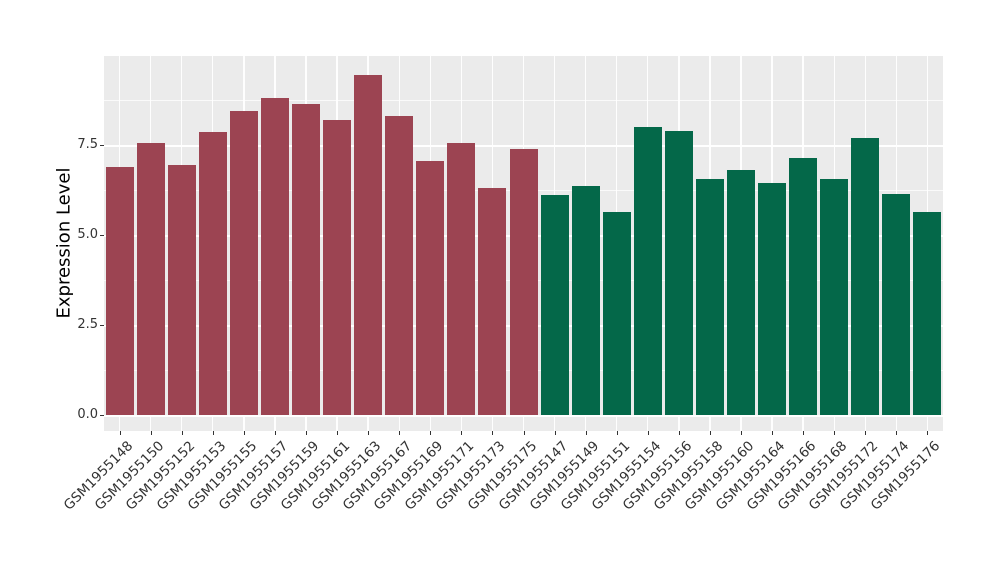 This screenshot has width=1000, height=580. What do you see at coordinates (803, 286) in the screenshot?
I see `bar-GSM1955166` at bounding box center [803, 286].